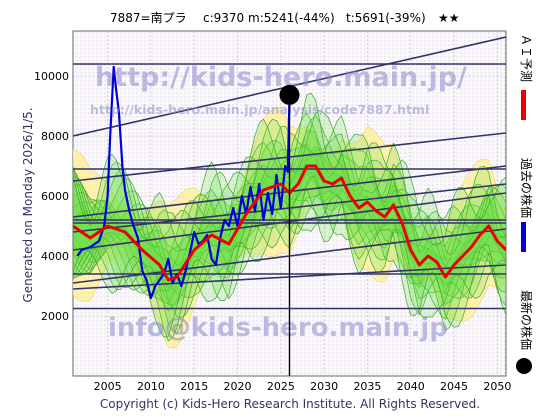  What do you see at coordinates (151, 386) in the screenshot?
I see `x-tick-label: 2010` at bounding box center [151, 386].